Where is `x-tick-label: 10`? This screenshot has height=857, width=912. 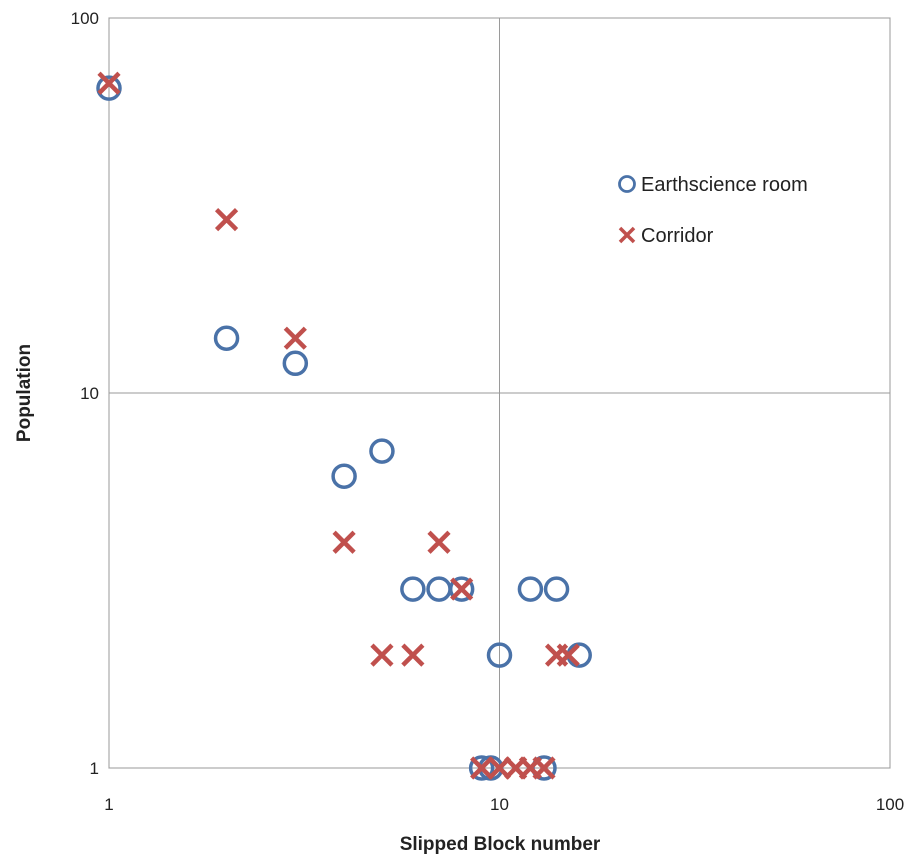 x-tick-label: 10 is located at coordinates (499, 804).